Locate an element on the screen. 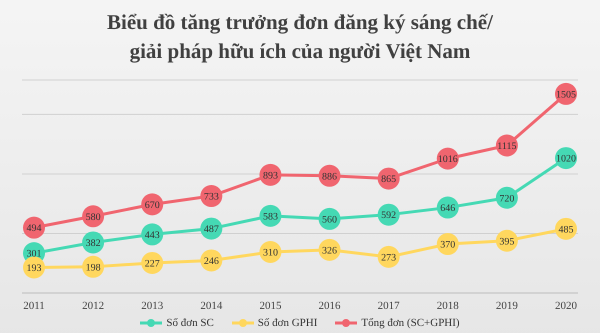  x-tick-label: 2019 is located at coordinates (507, 306).